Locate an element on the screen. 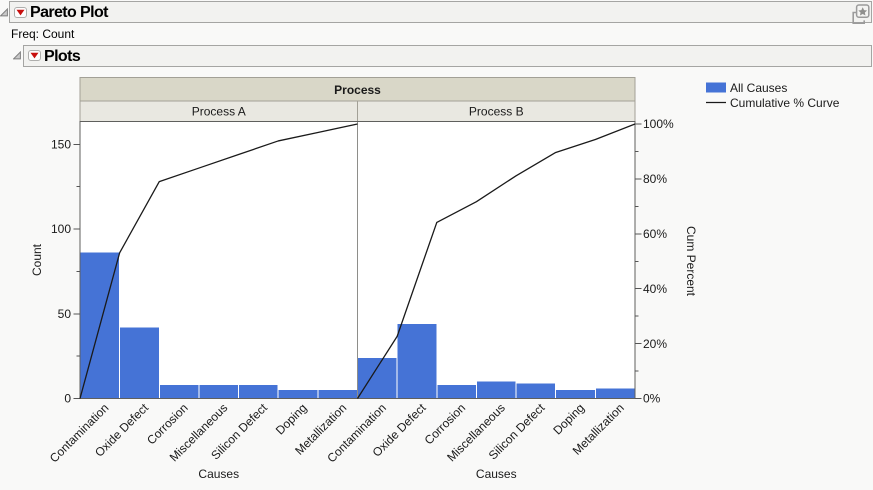 The width and height of the screenshot is (873, 490). svg-text: 60% is located at coordinates (655, 234).